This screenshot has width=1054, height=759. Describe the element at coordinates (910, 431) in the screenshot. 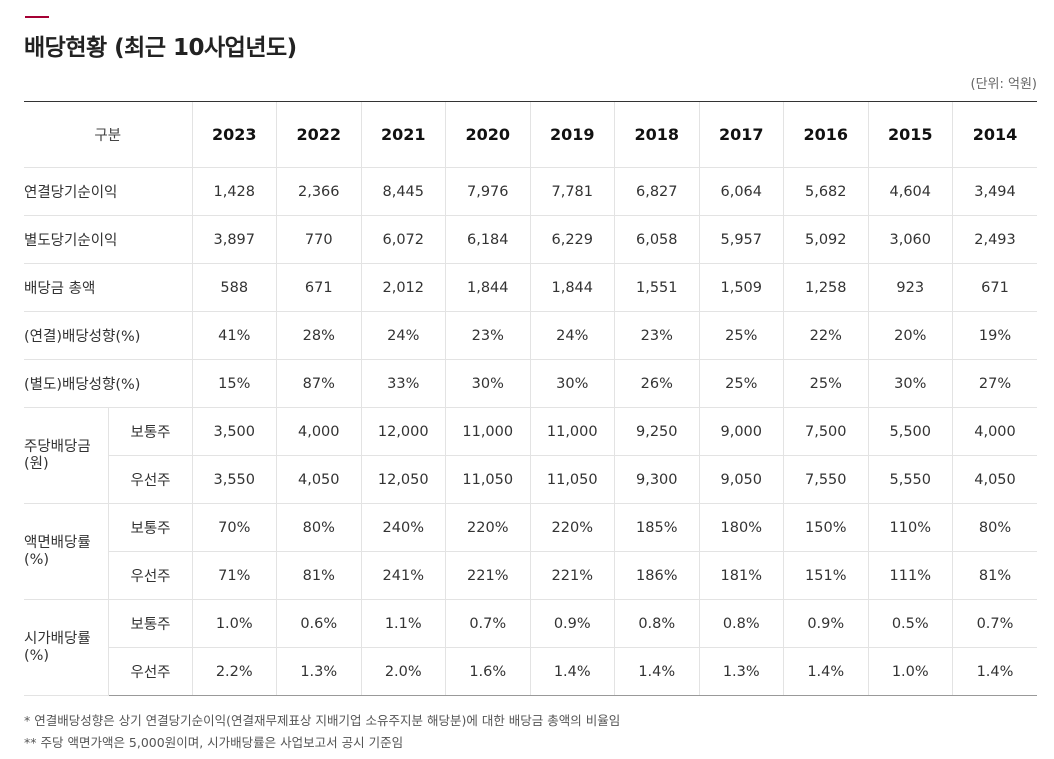

I see `table-cell: 5,500` at that location.